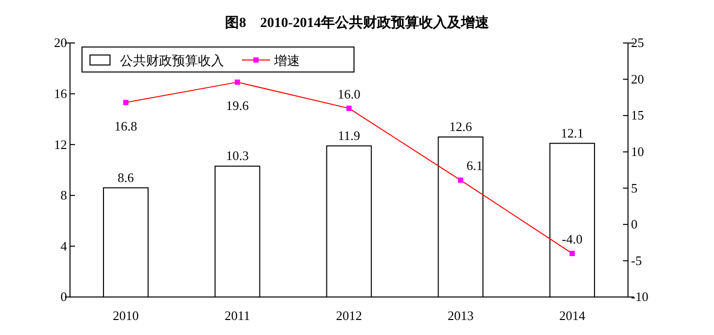 This screenshot has height=335, width=714. I want to click on data-label: 12.6, so click(460, 126).